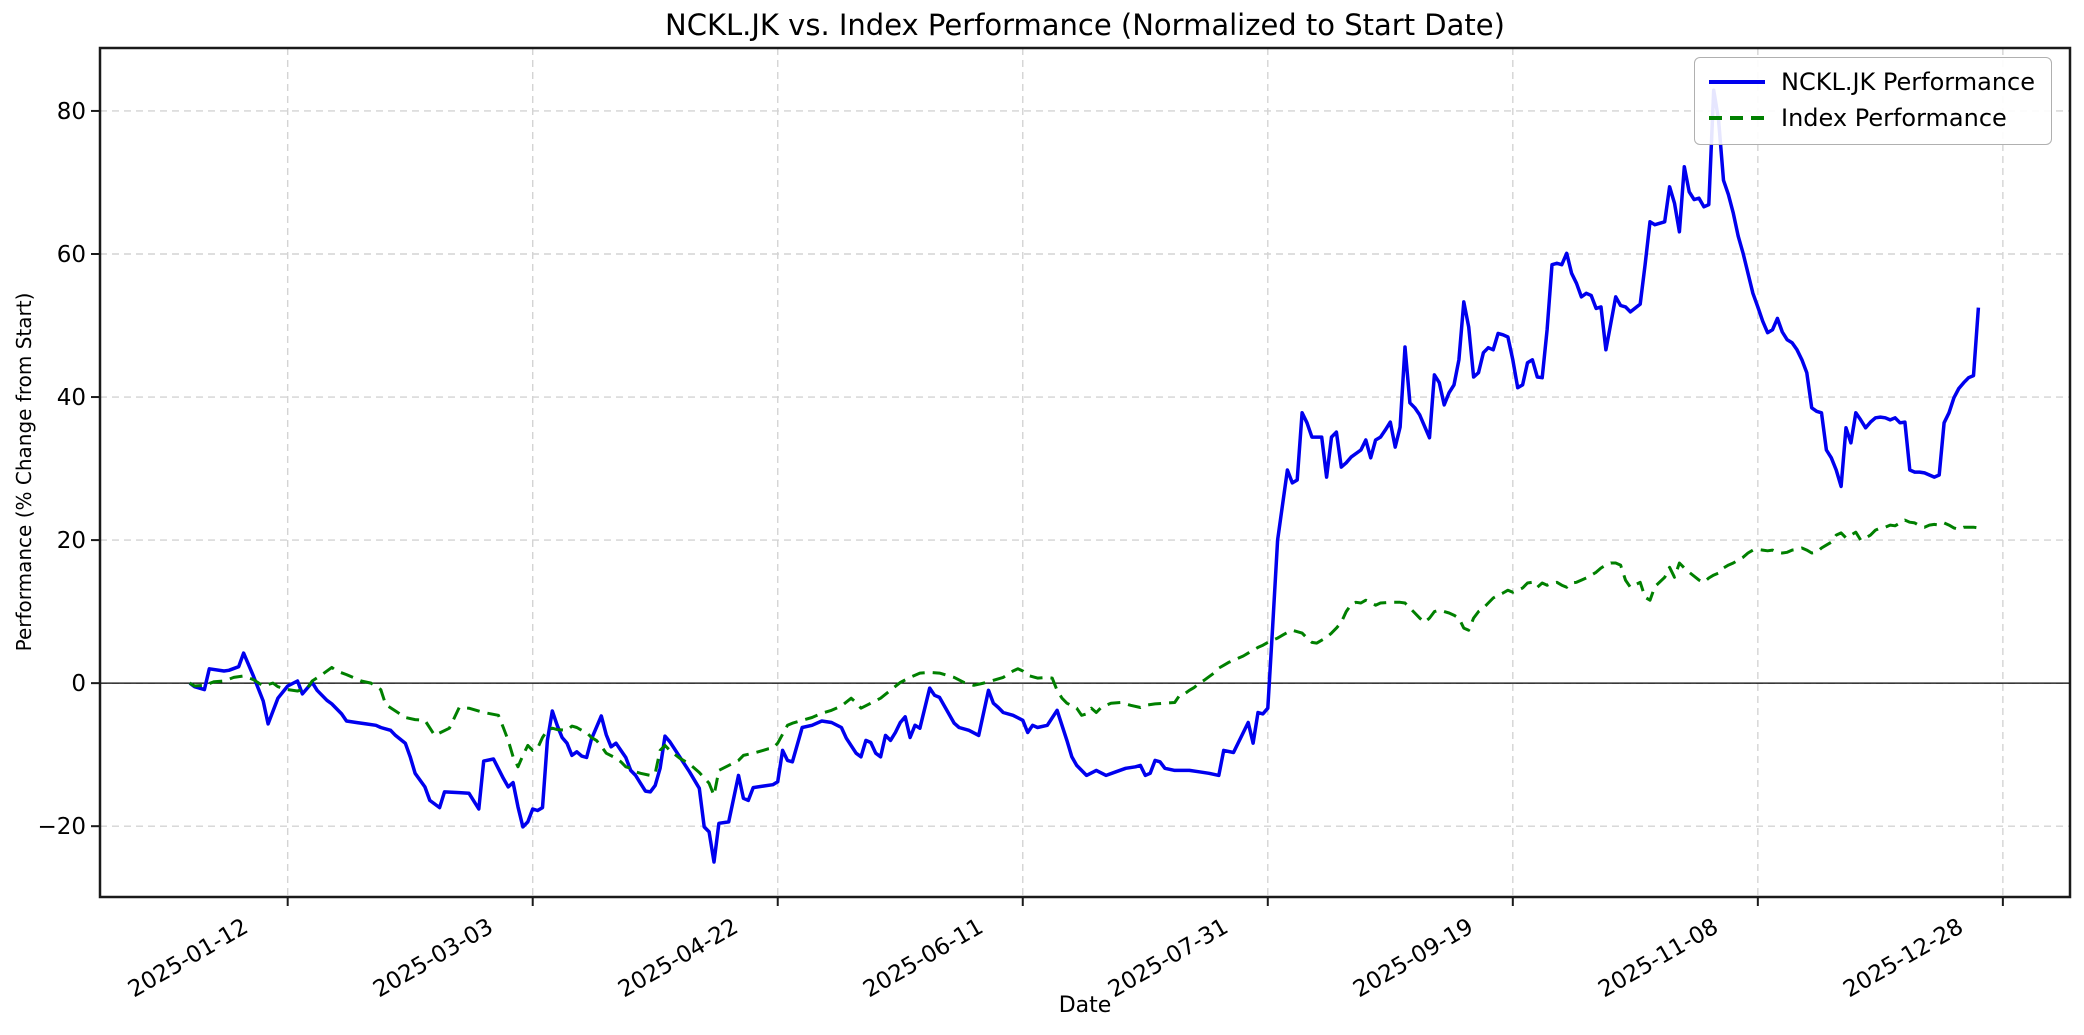  Describe the element at coordinates (1658, 958) in the screenshot. I see `x-tick-label: 2025-11-08` at that location.